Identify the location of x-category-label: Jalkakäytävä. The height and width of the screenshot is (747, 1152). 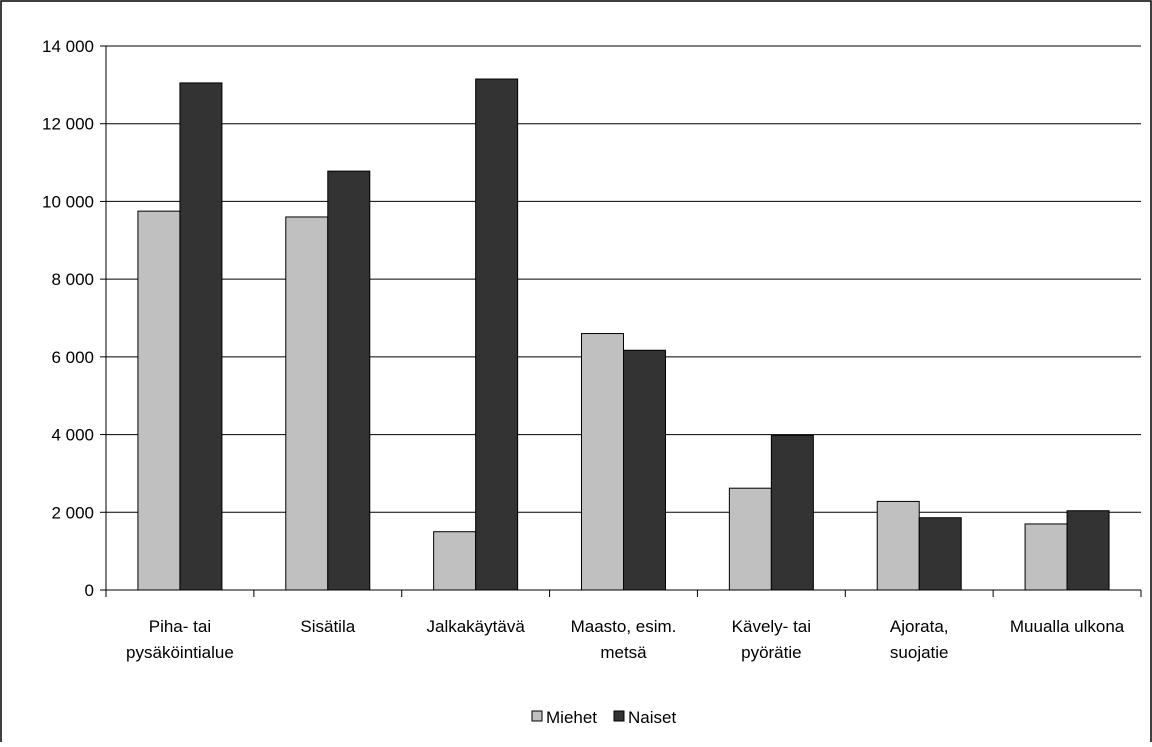
(476, 626).